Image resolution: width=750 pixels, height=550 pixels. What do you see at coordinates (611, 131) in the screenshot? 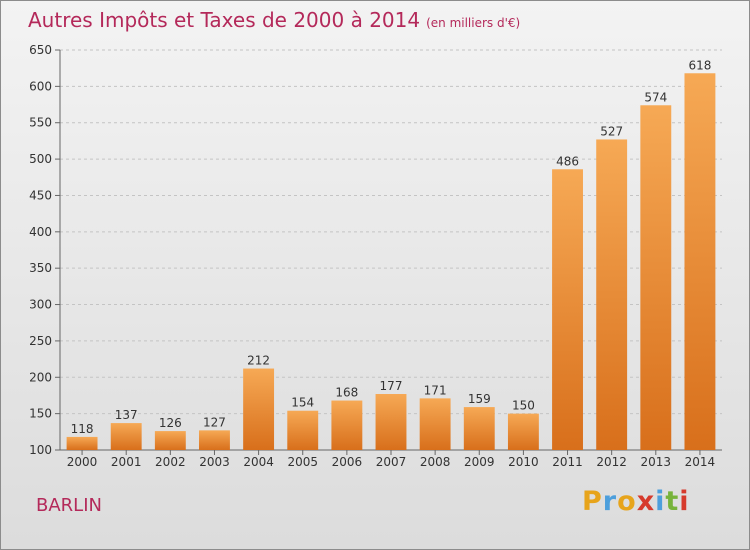
I see `data-label: 527` at bounding box center [611, 131].